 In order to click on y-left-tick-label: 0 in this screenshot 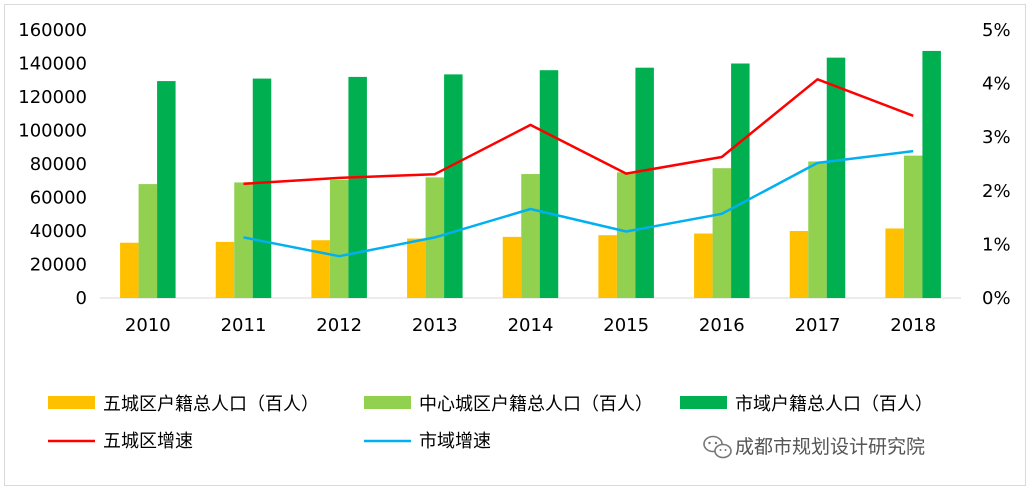, I will do `click(81, 298)`.